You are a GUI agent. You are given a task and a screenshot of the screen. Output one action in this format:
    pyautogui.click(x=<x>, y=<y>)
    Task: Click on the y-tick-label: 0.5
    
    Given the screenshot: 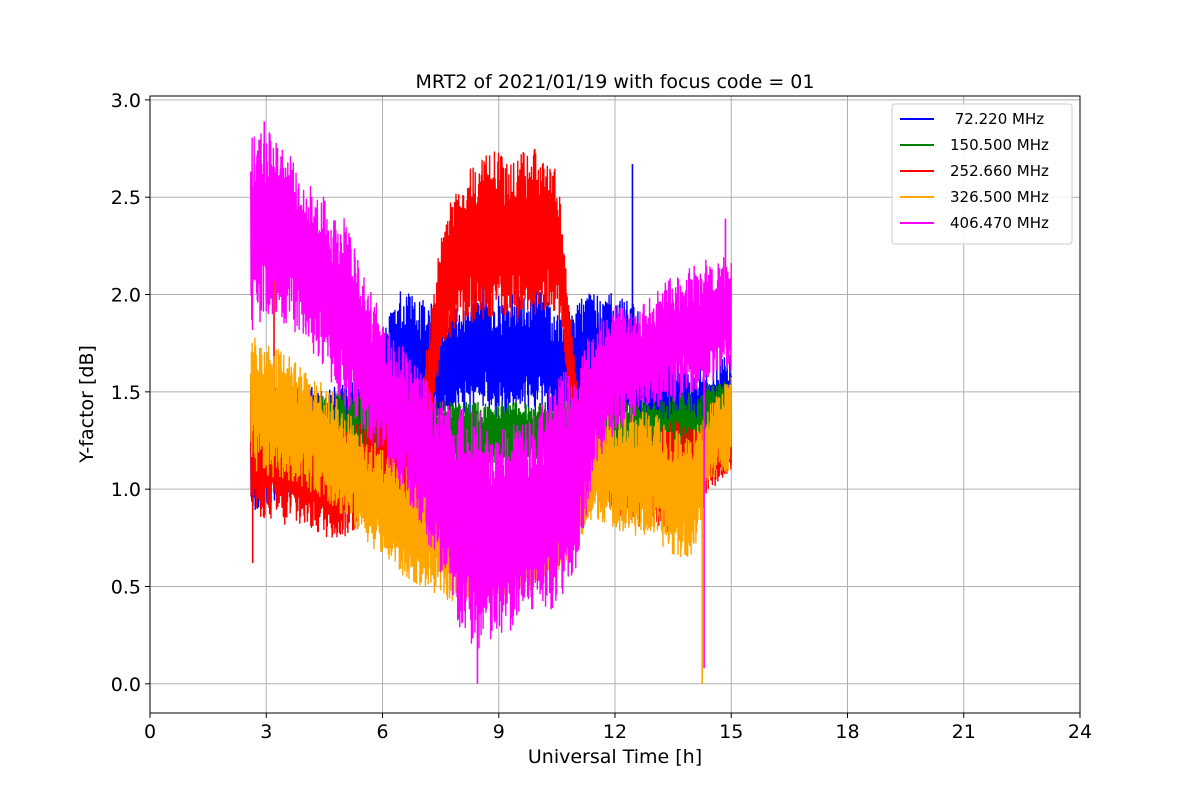 What is the action you would take?
    pyautogui.click(x=126, y=587)
    